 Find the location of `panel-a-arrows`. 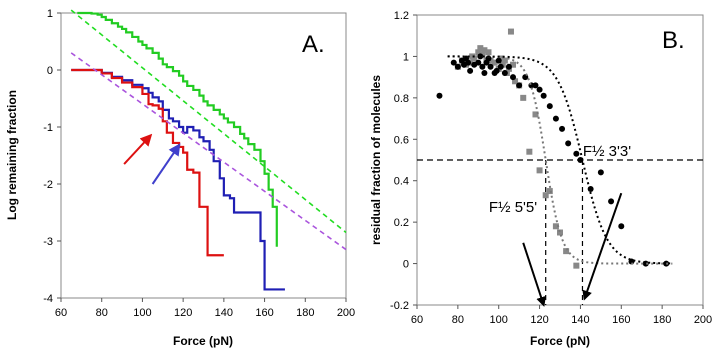

panel-a-arrows is located at coordinates (152, 159).